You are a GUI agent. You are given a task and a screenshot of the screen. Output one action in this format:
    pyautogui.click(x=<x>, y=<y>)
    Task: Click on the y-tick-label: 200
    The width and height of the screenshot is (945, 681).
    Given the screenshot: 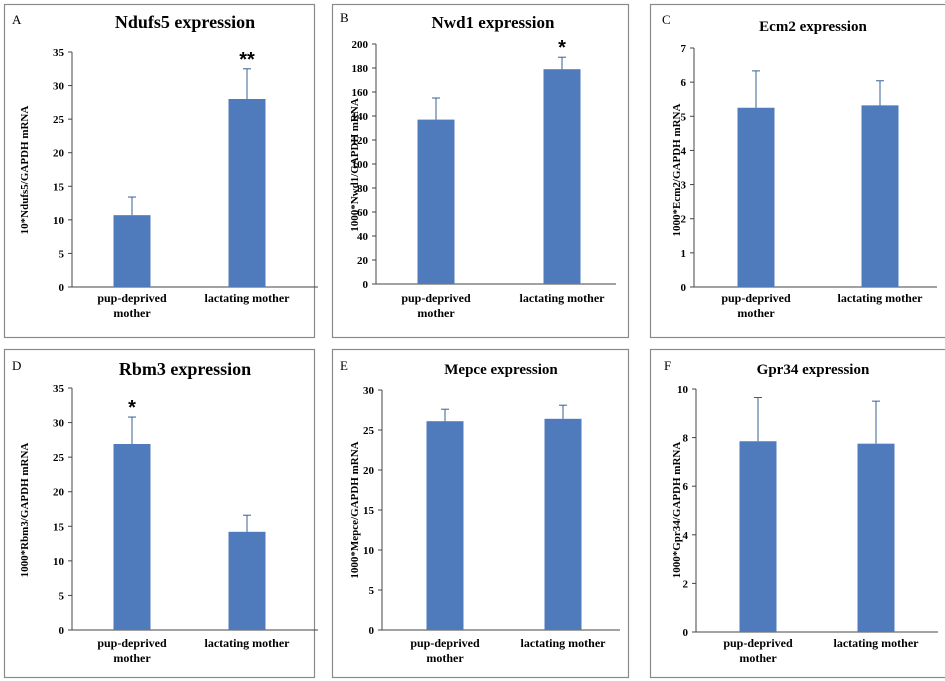 What is the action you would take?
    pyautogui.click(x=360, y=45)
    